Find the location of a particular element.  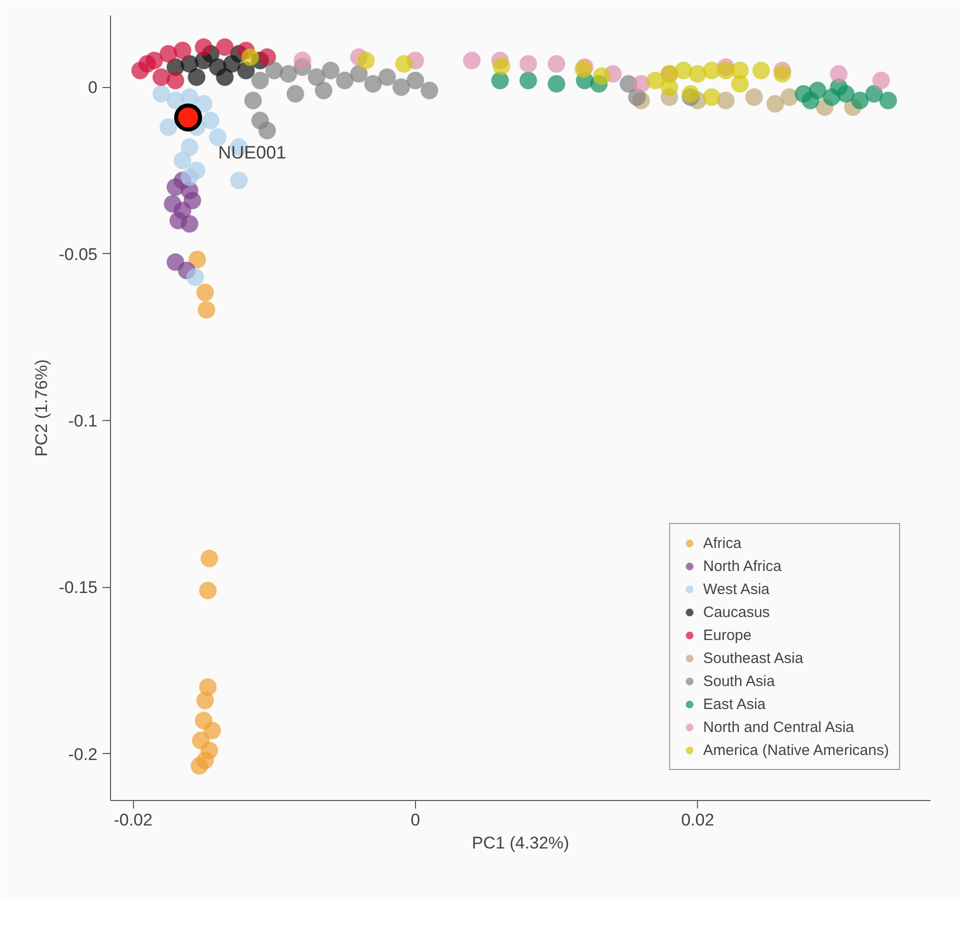

legend-label: West Asia is located at coordinates (736, 589).